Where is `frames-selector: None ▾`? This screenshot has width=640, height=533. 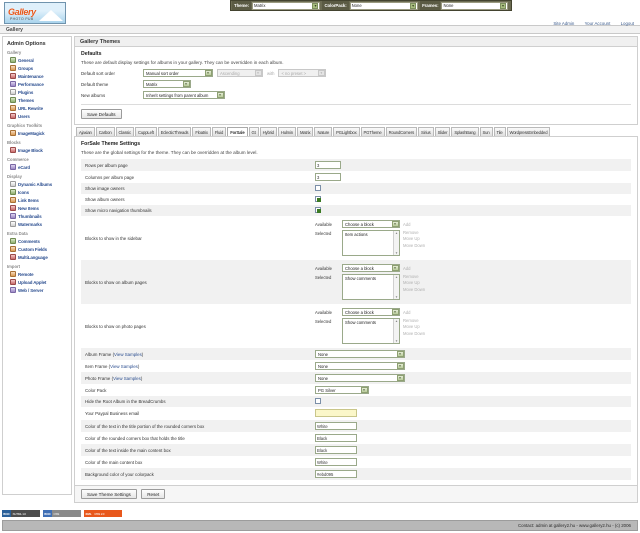 frames-selector: None ▾ is located at coordinates (474, 5).